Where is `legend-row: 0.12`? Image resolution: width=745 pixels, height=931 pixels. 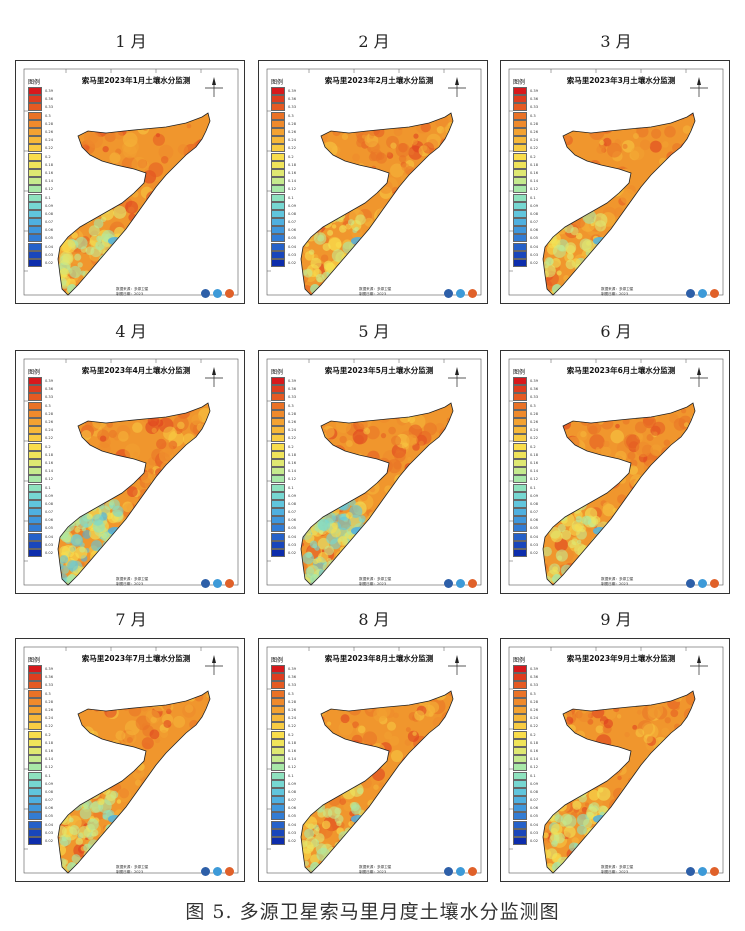
legend-row: 0.12 is located at coordinates (283, 767).